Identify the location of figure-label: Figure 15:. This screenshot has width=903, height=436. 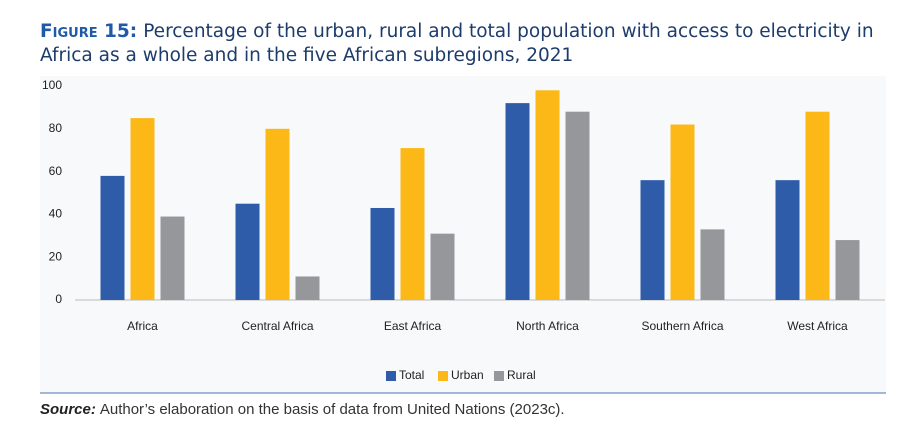
(89, 31).